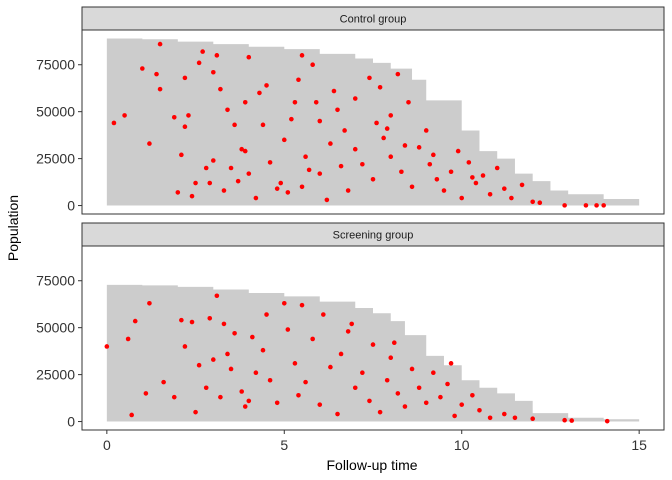 Image resolution: width=672 pixels, height=480 pixels. Describe the element at coordinates (373, 20) in the screenshot. I see `facet-strip-label: Control group` at that location.